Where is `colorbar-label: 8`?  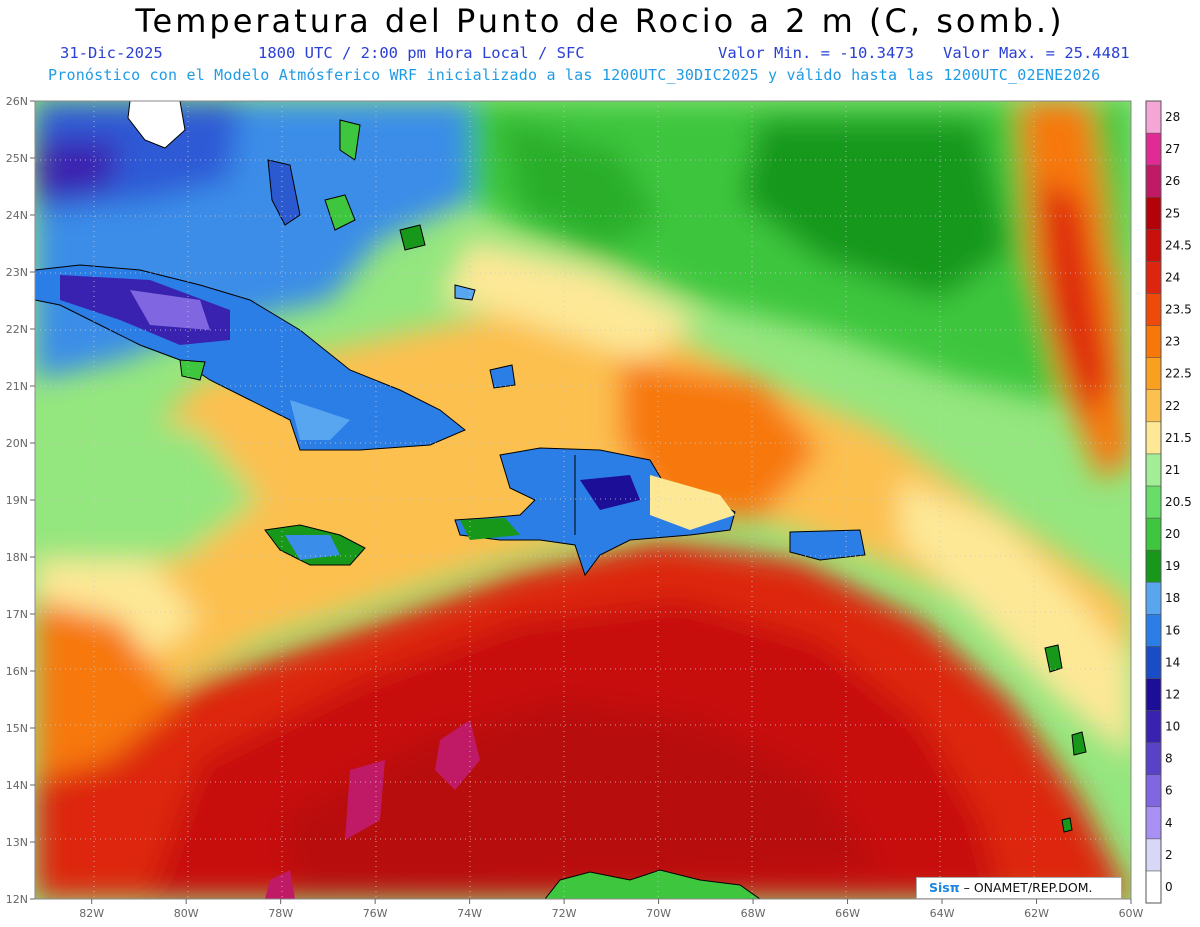 colorbar-label: 8 is located at coordinates (1169, 759).